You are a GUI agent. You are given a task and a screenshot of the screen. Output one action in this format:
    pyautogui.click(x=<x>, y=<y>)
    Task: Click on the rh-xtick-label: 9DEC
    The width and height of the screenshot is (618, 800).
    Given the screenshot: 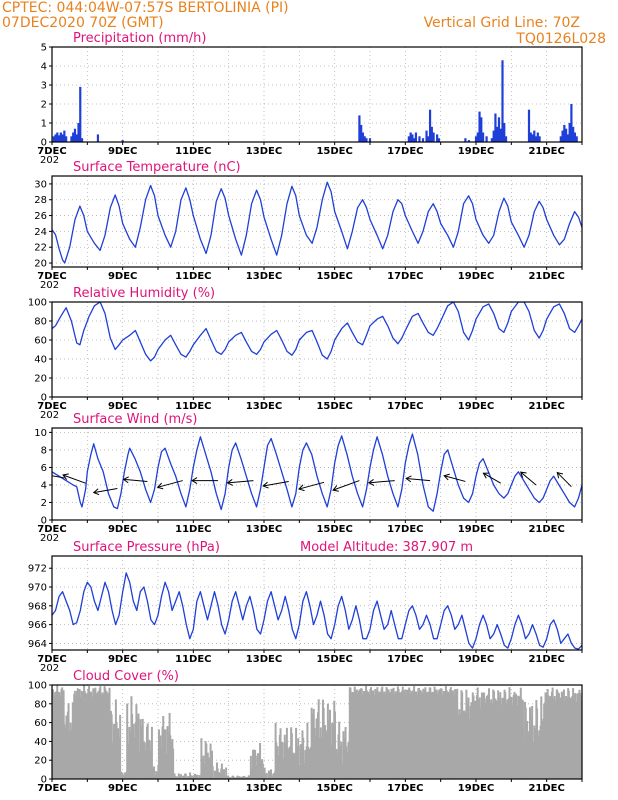 What is the action you would take?
    pyautogui.click(x=122, y=406)
    